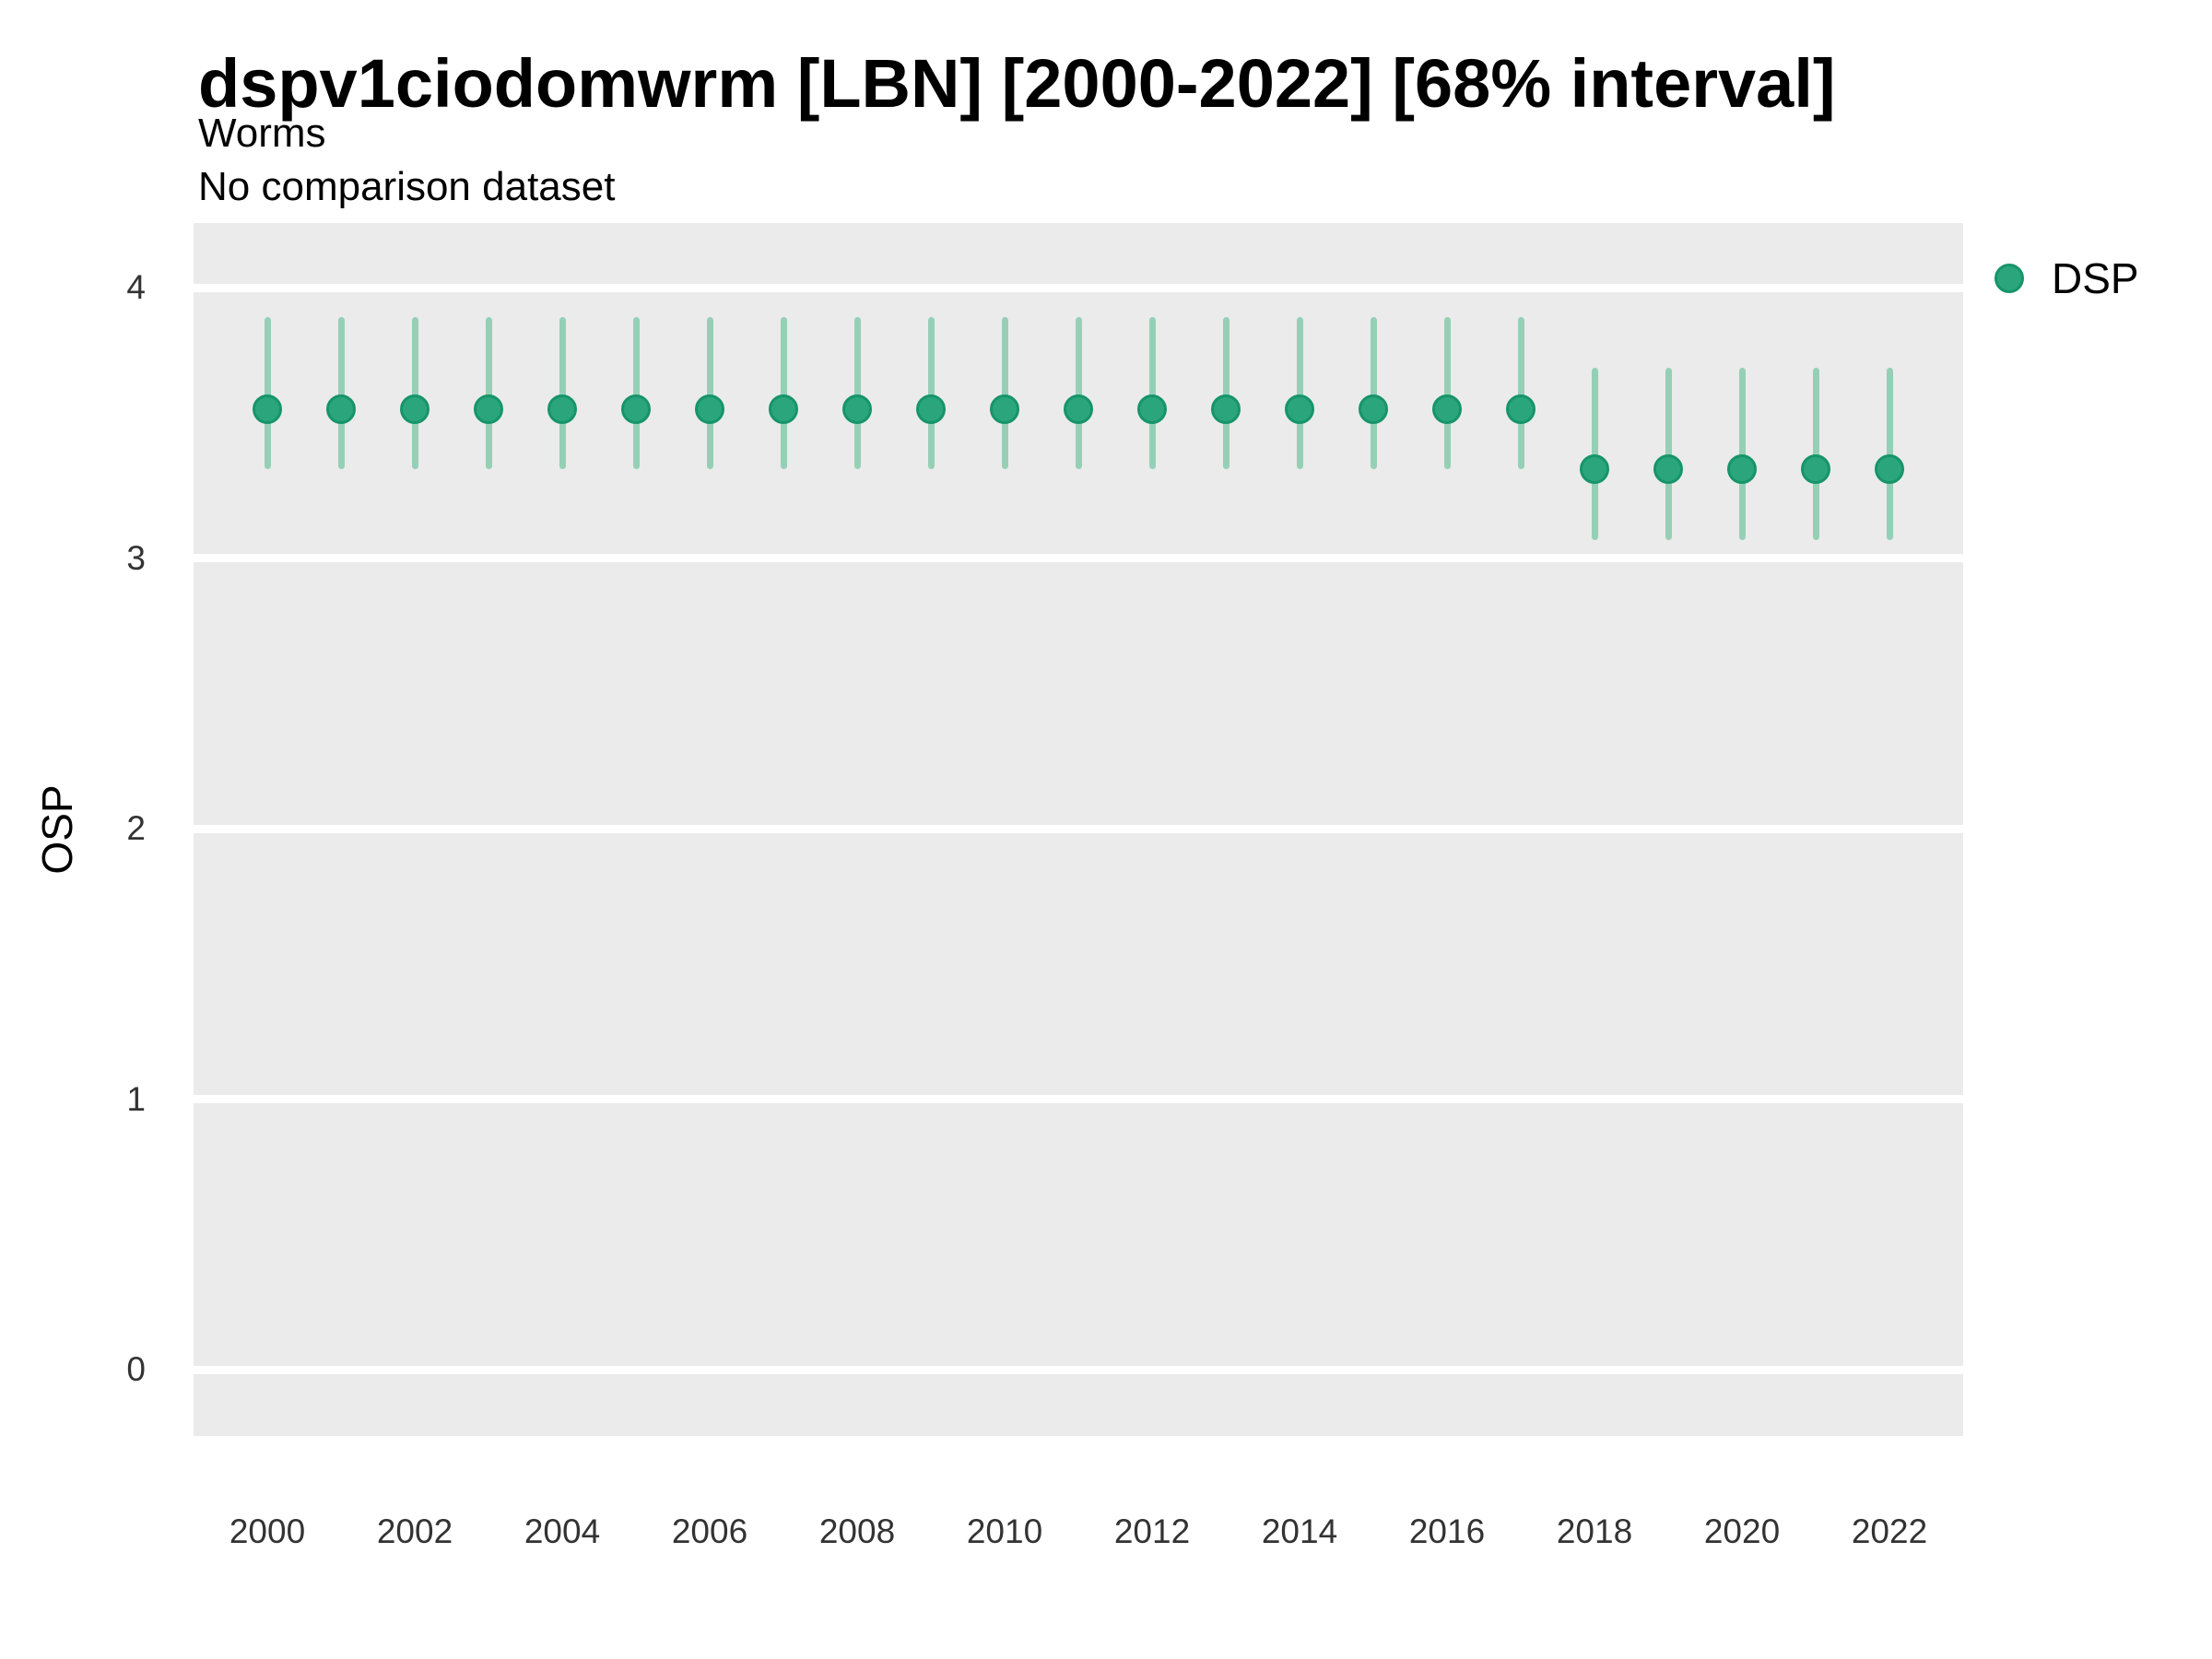 This screenshot has height=1659, width=2212. I want to click on x-tick-label: 2016, so click(1447, 1531).